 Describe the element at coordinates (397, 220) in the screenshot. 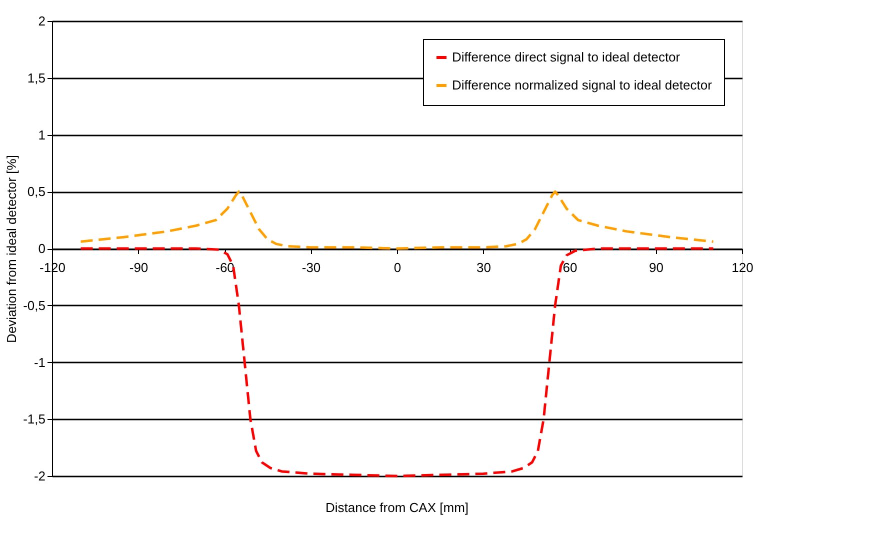

I see `line-series` at that location.